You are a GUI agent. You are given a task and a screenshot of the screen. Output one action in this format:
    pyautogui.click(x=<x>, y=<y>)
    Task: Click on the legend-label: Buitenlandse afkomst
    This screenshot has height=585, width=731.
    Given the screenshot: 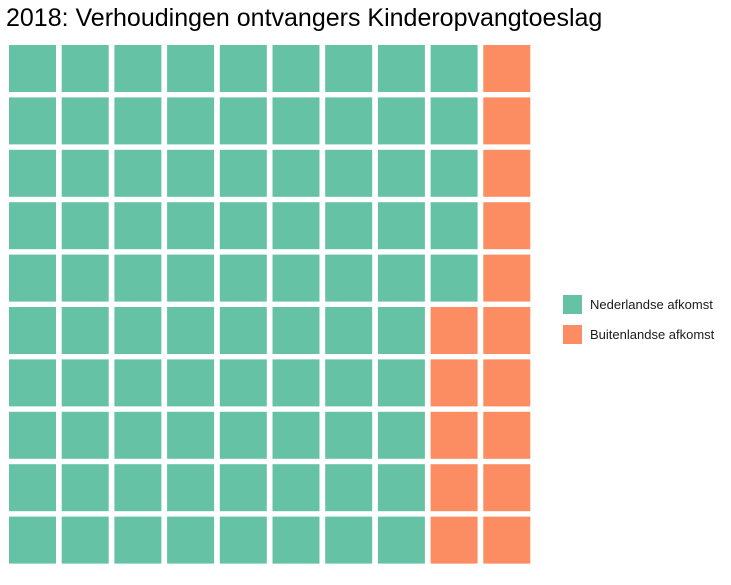 What is the action you would take?
    pyautogui.click(x=652, y=334)
    